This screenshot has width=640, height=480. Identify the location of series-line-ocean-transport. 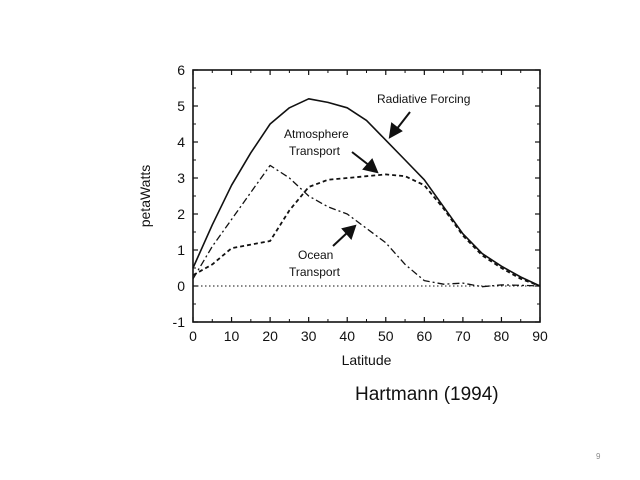
(366, 226).